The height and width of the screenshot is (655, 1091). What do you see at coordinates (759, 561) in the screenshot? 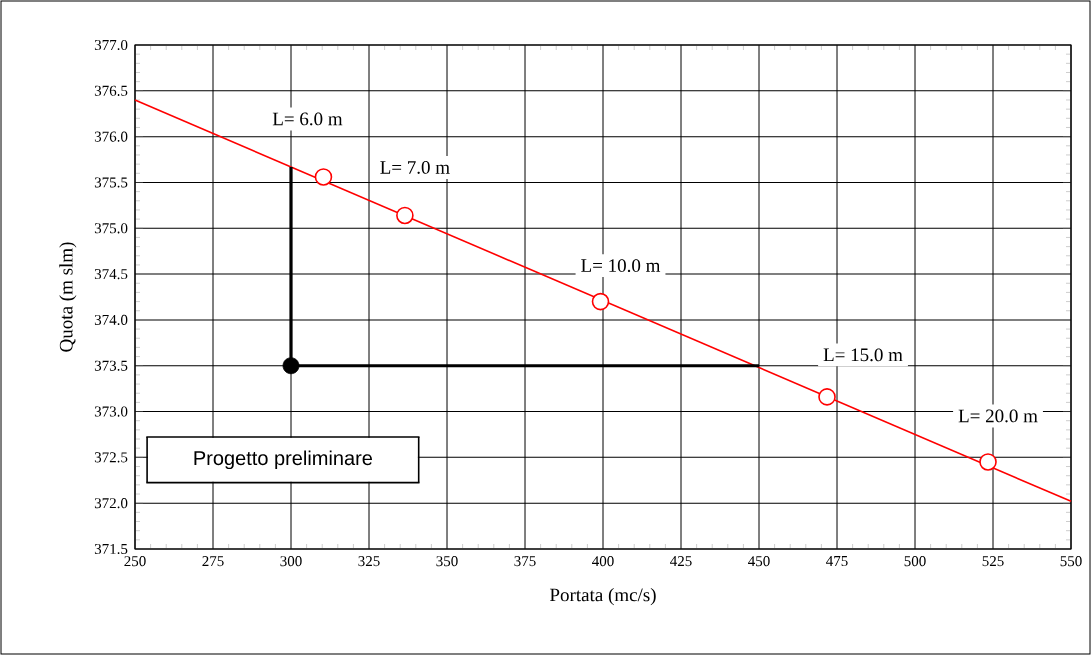
I see `x-tick-label: 450` at bounding box center [759, 561].